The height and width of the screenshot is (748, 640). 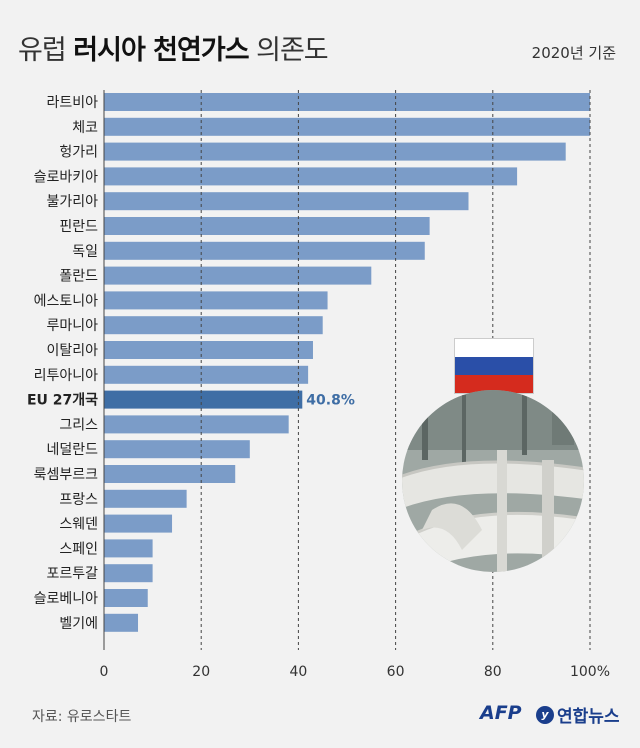 What do you see at coordinates (78, 624) in the screenshot?
I see `category-label: 벨기에` at bounding box center [78, 624].